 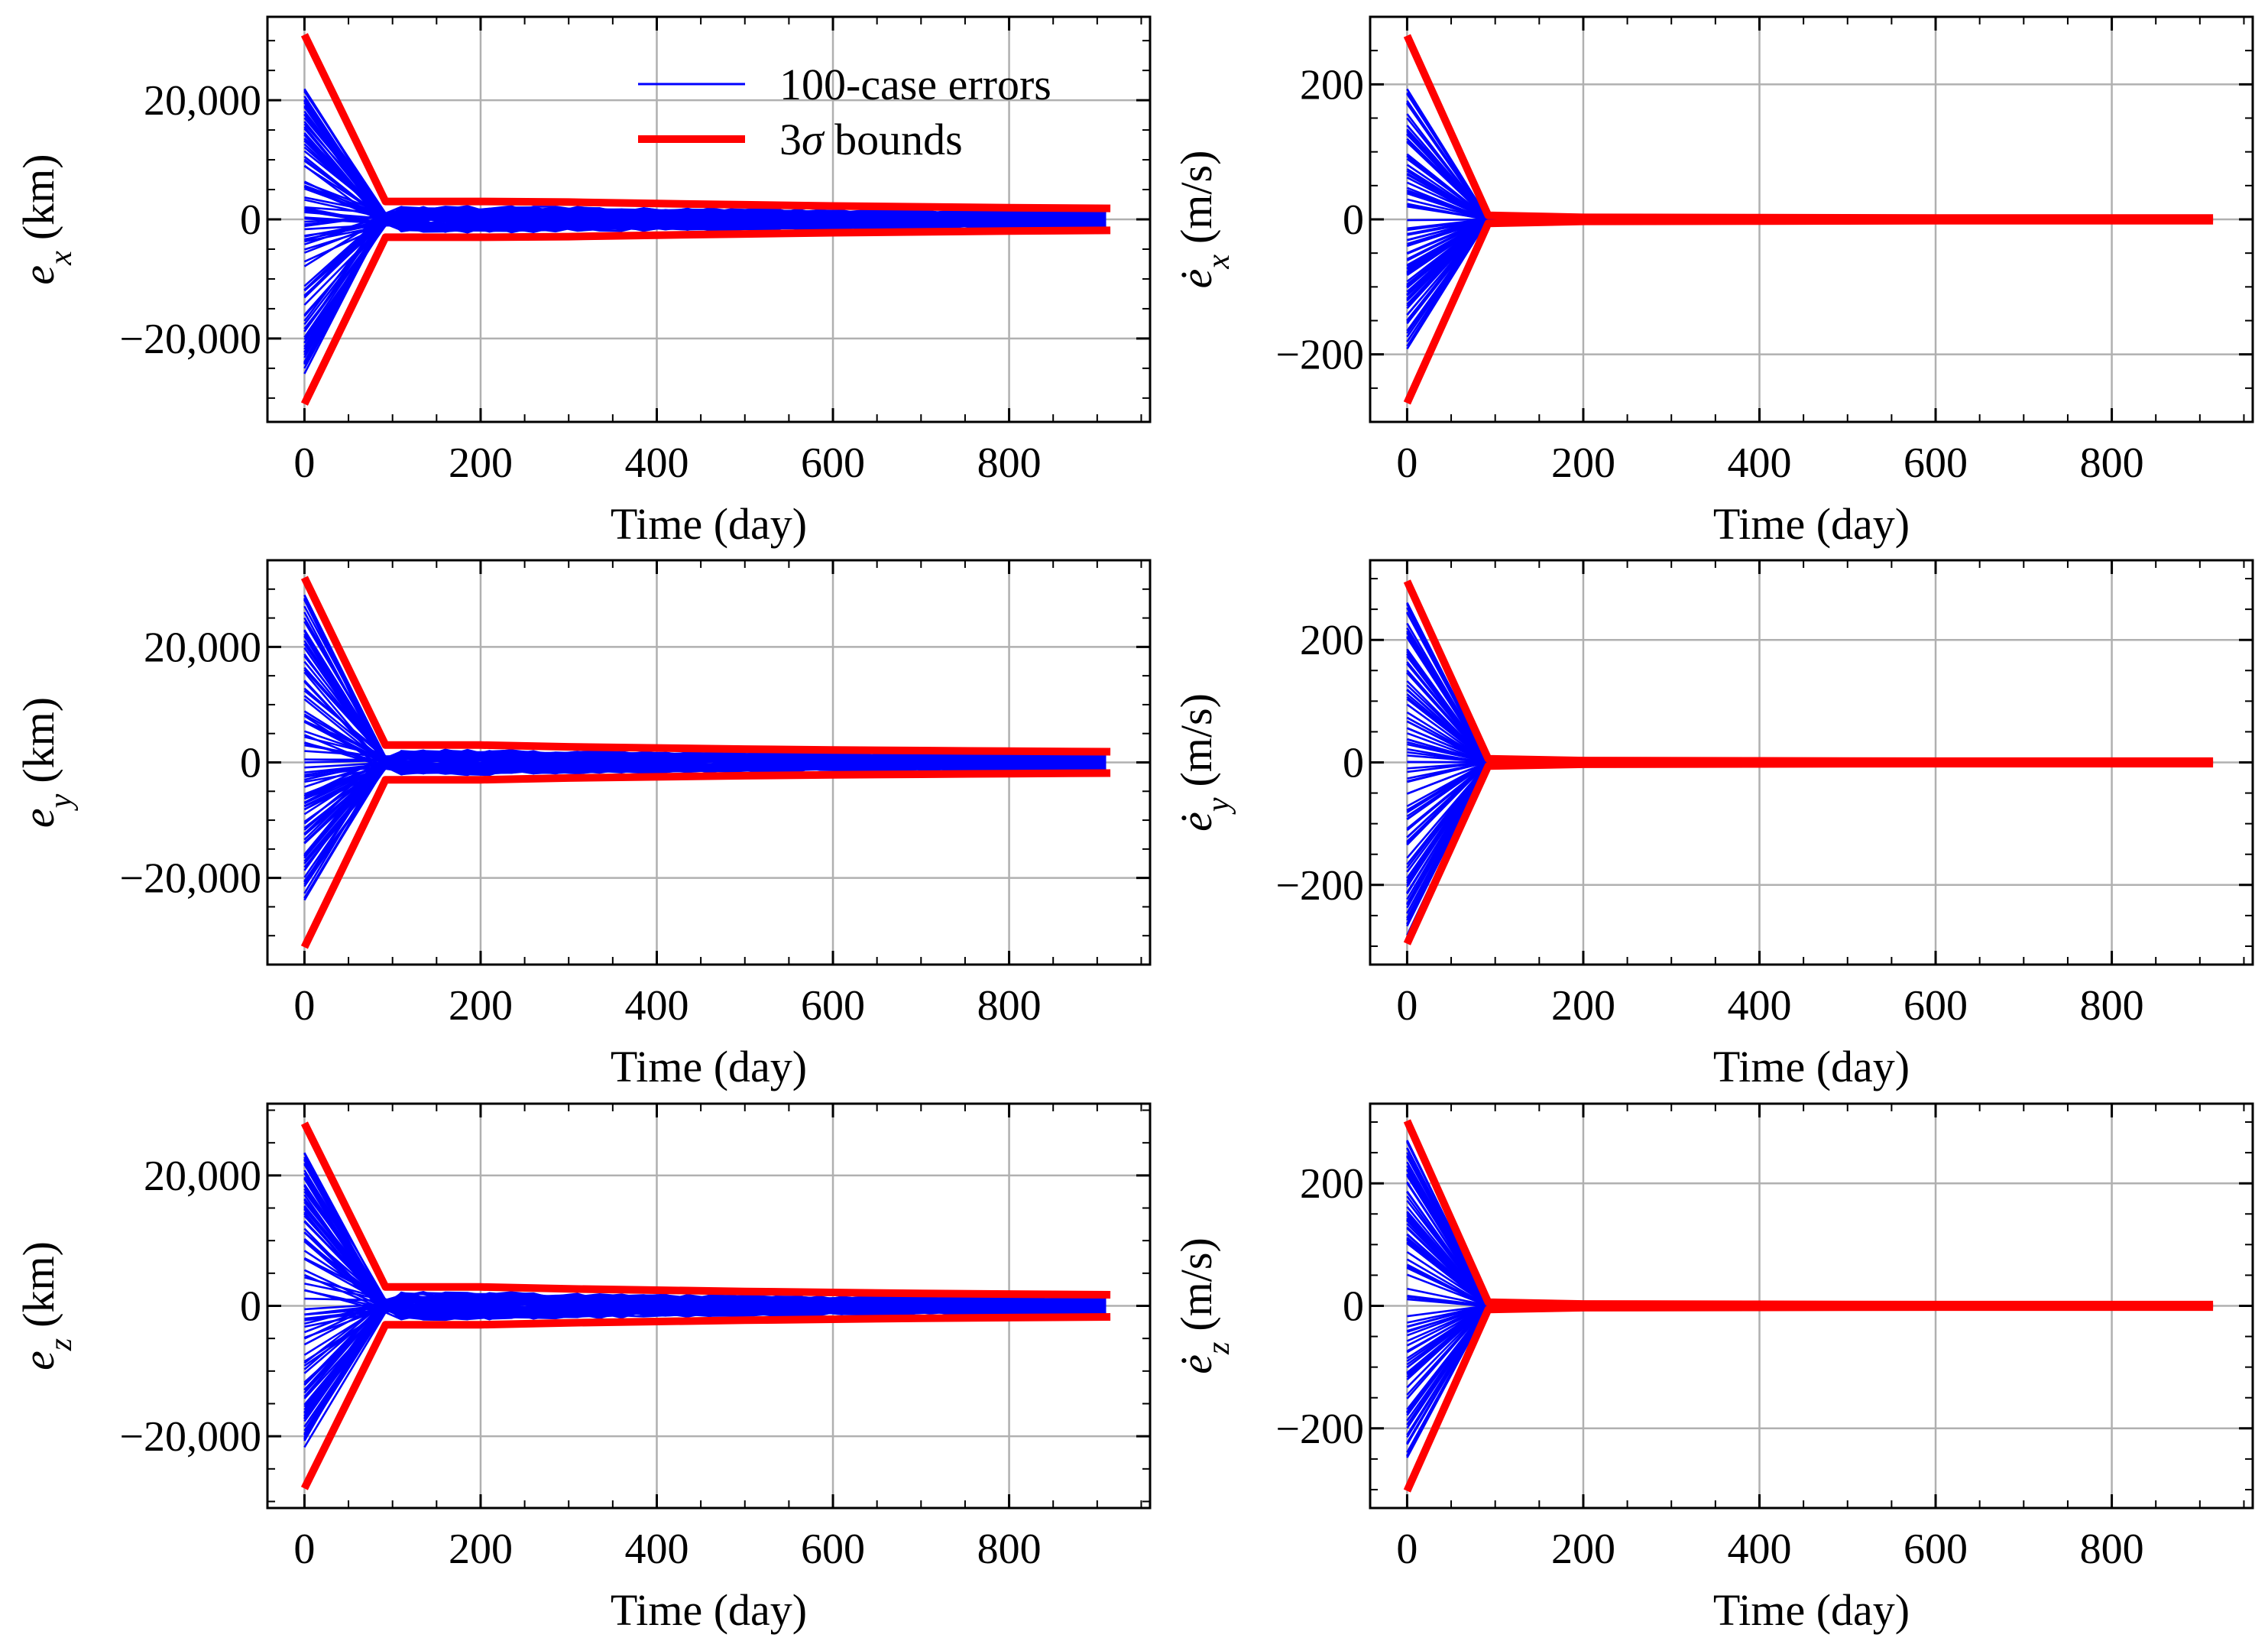 I want to click on legend: 100-case errors 3σ bounds, so click(x=845, y=112).